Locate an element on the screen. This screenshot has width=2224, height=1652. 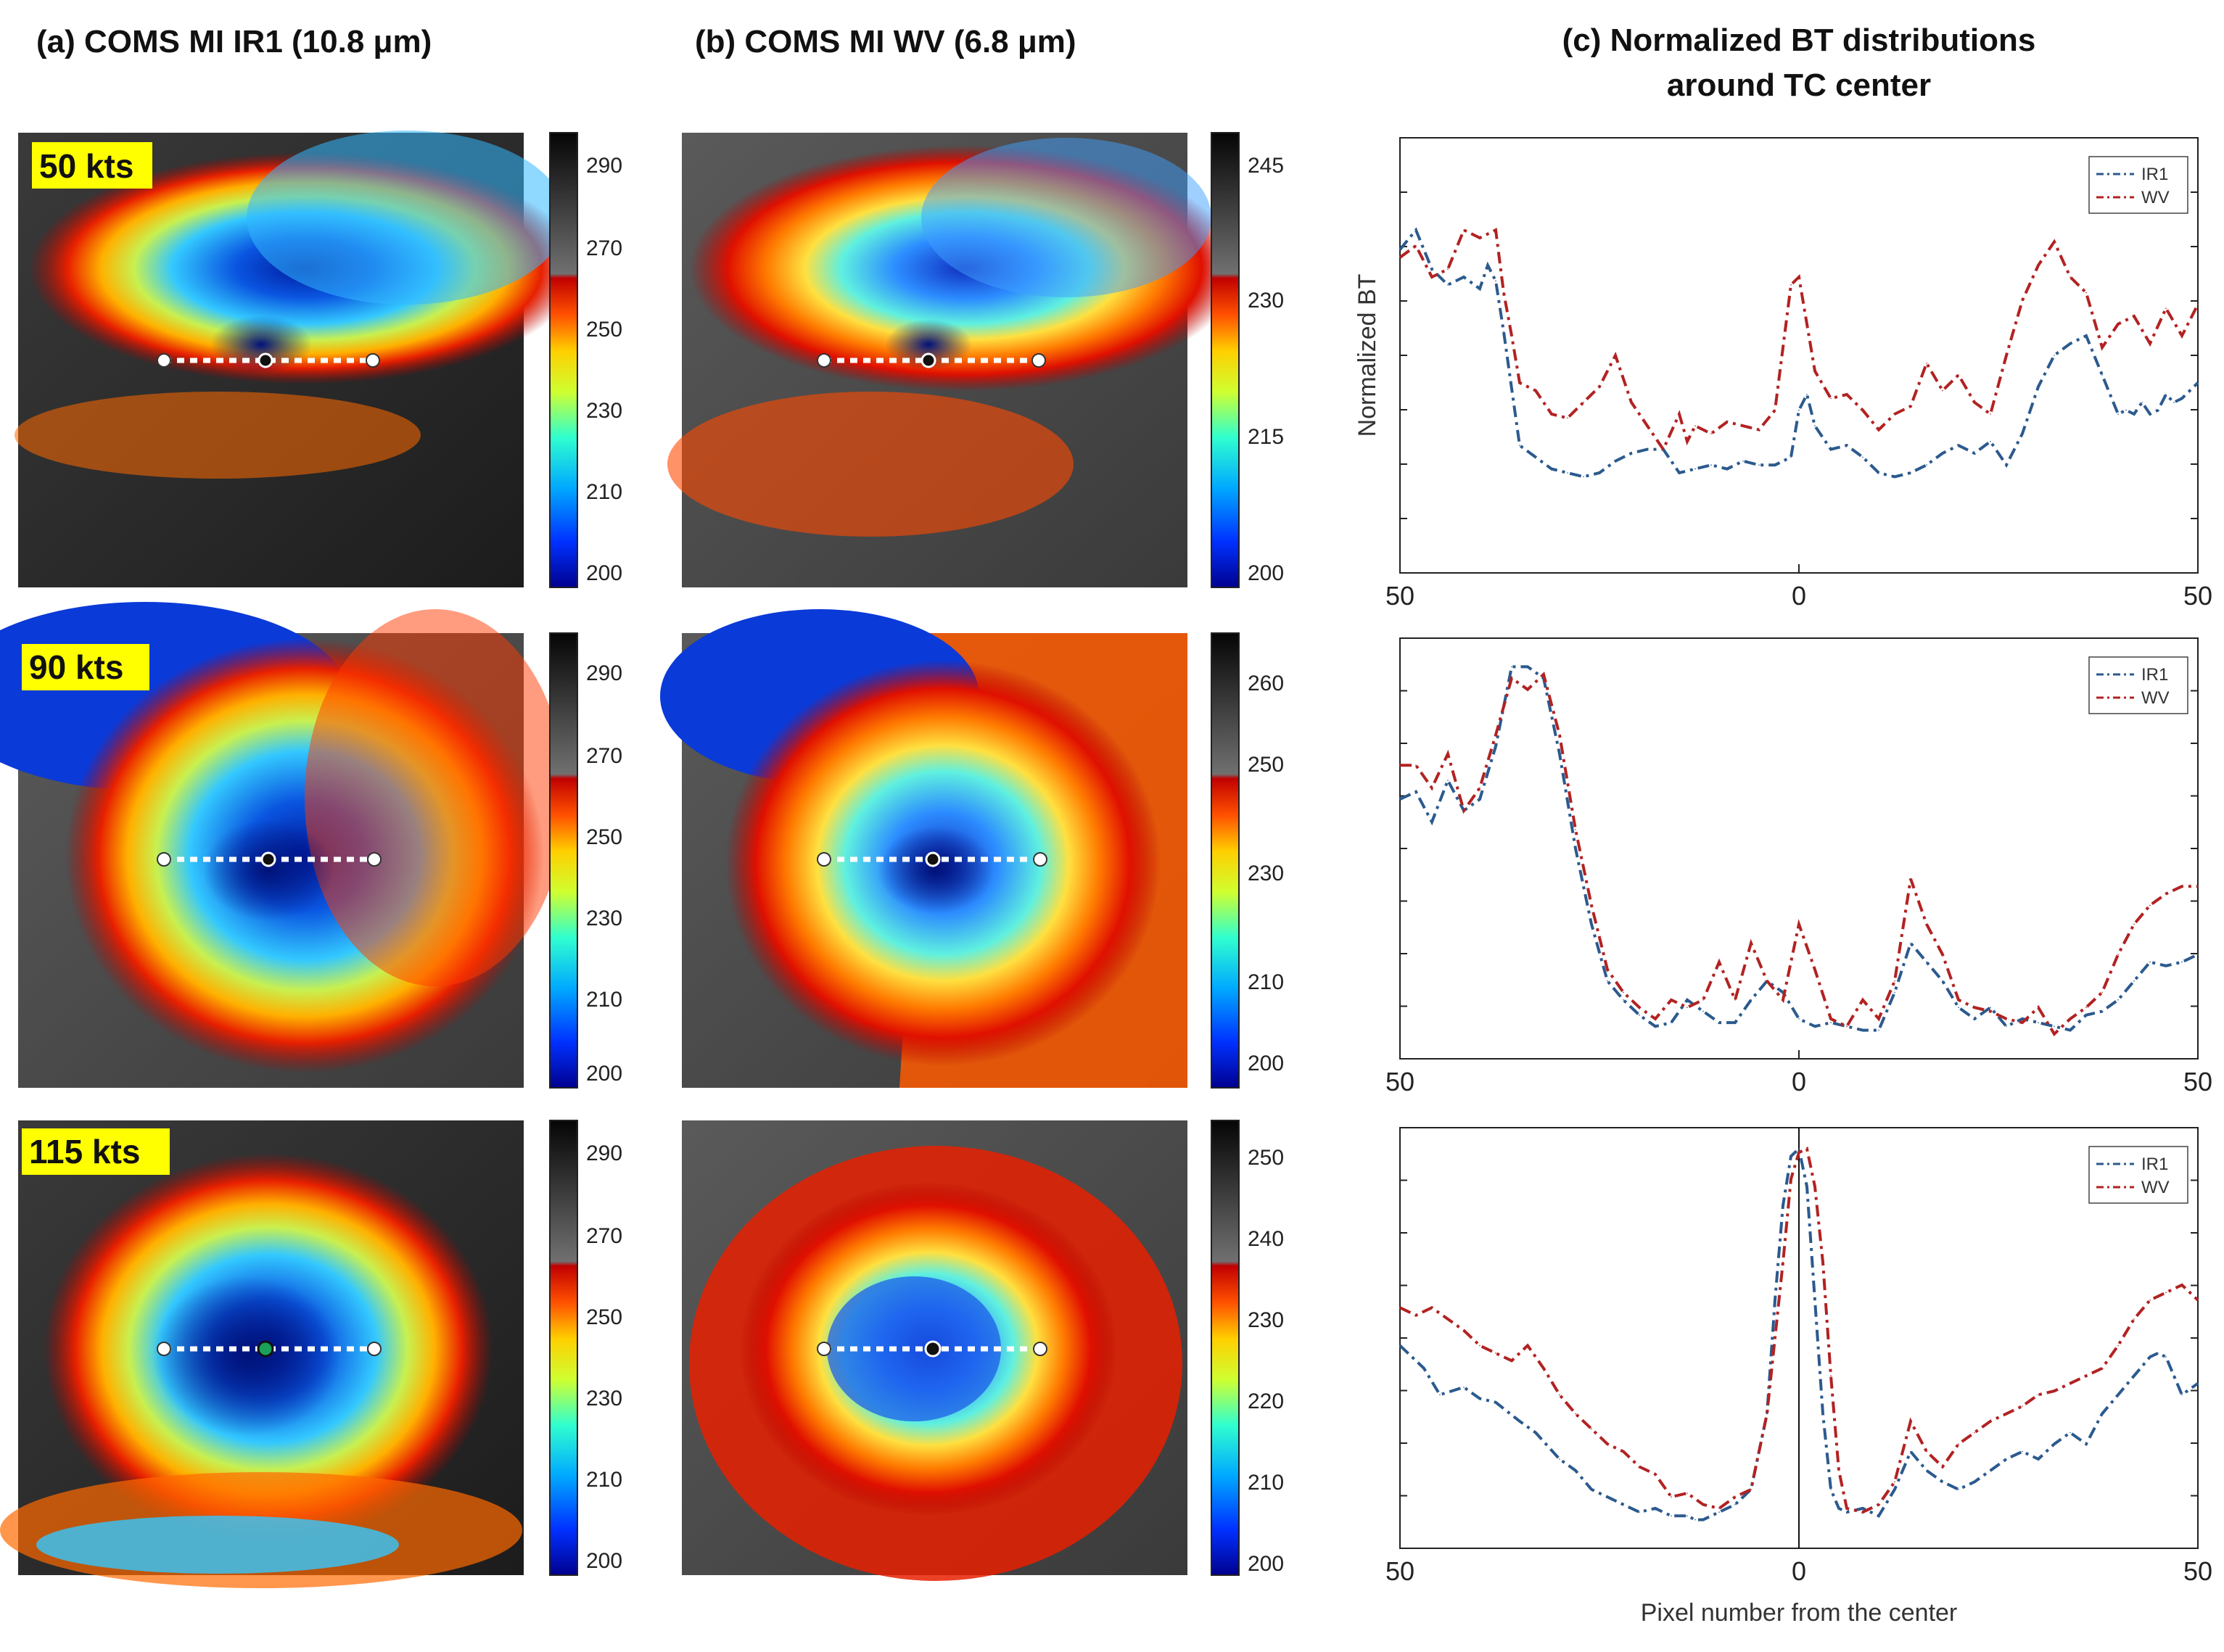
x-tick-label: 50 is located at coordinates (1399, 1571).